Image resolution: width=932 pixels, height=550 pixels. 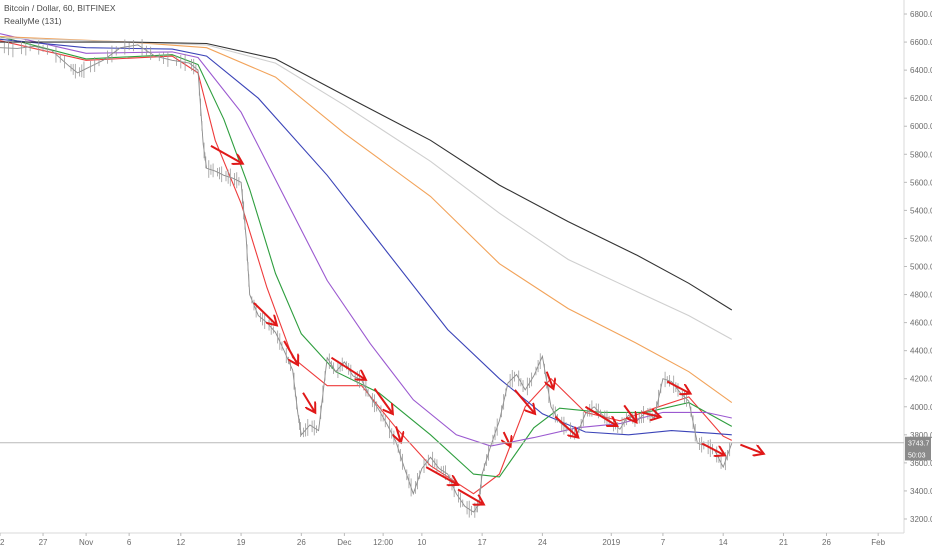 I want to click on y-tick-label: 4600.0, so click(x=921, y=323).